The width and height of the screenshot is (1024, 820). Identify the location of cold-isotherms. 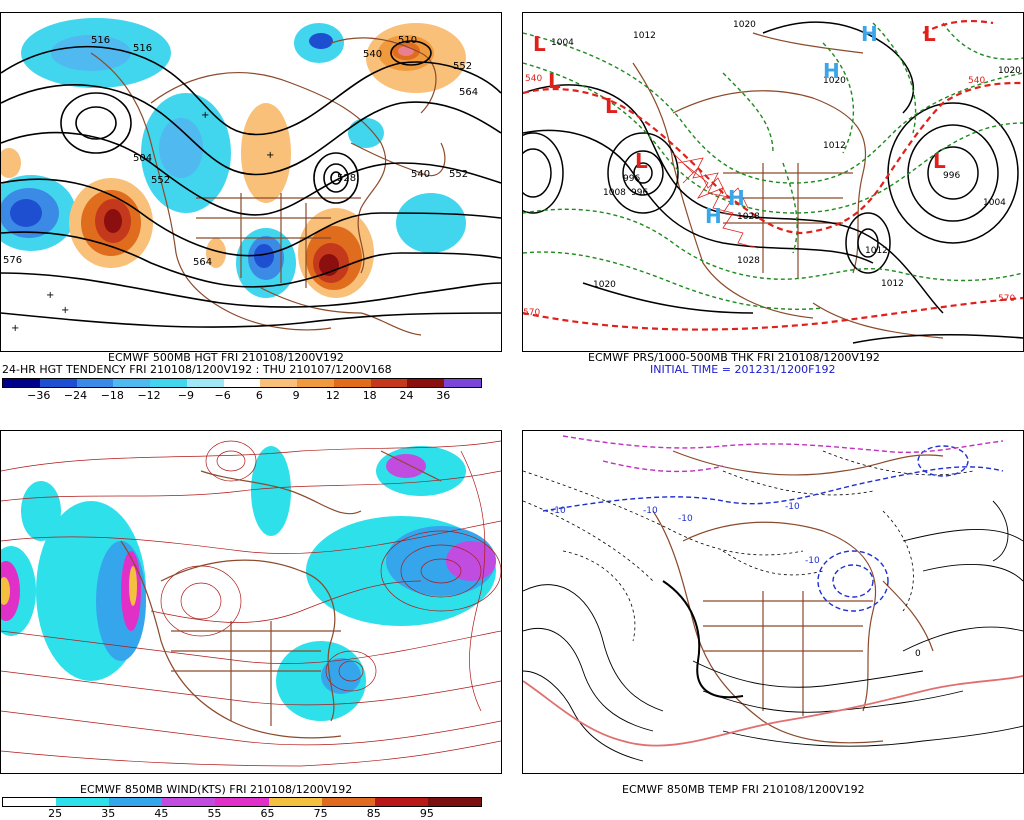
(773, 528).